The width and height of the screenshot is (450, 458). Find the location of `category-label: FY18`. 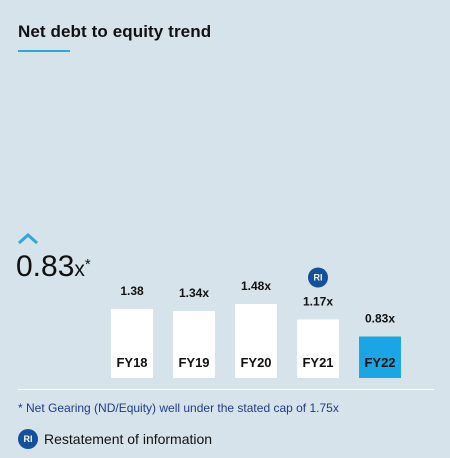

category-label: FY18 is located at coordinates (131, 362).